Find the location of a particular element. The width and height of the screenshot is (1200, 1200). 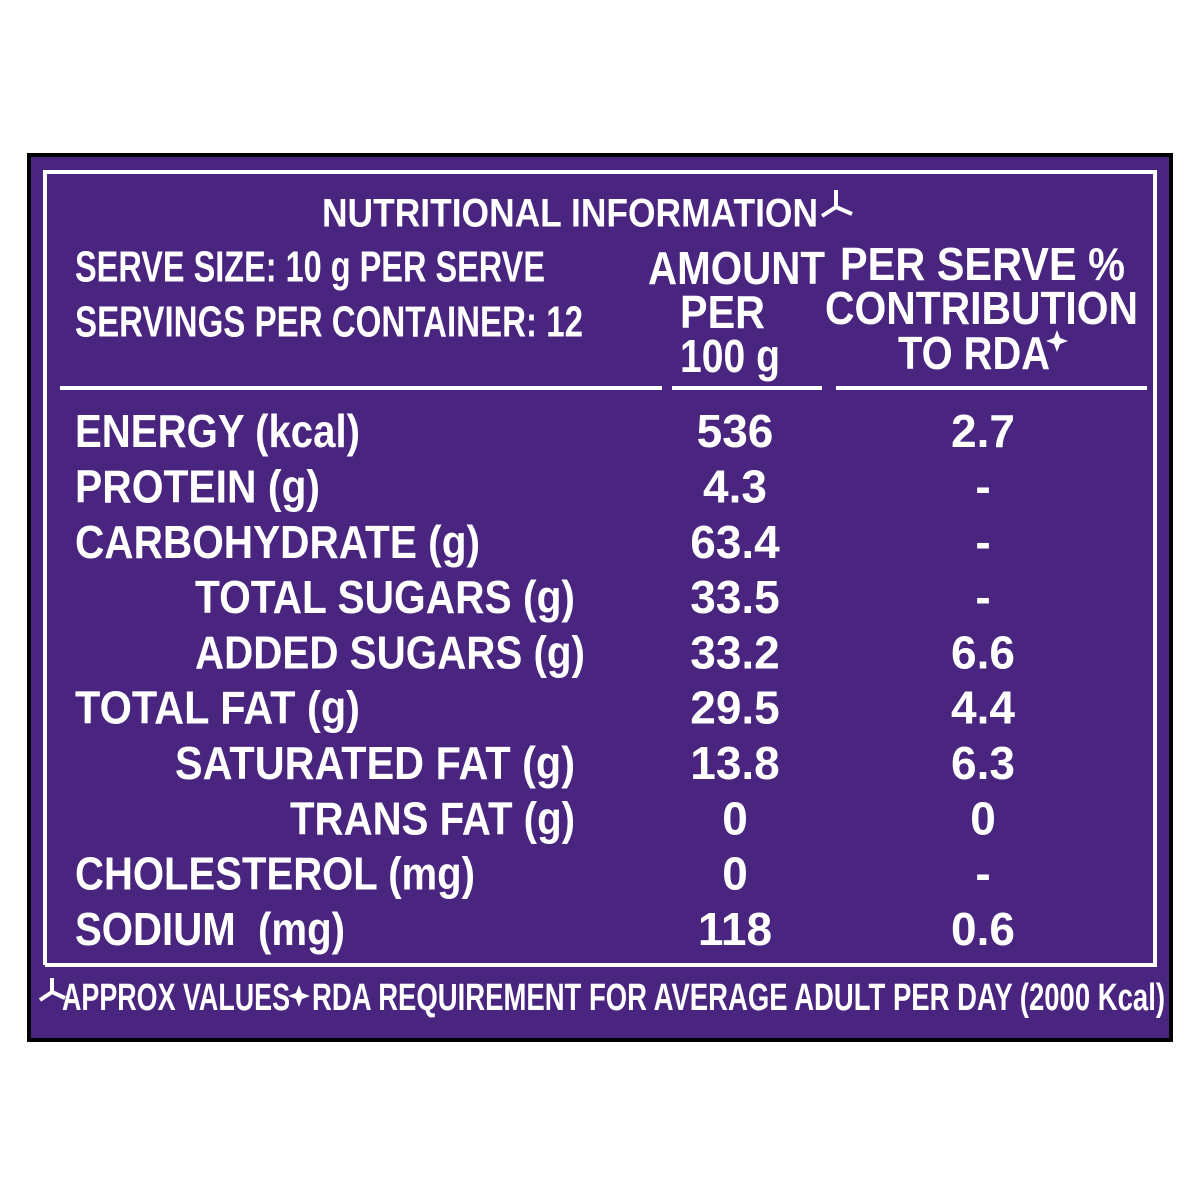

amount-cell: 33.2 is located at coordinates (735, 652).